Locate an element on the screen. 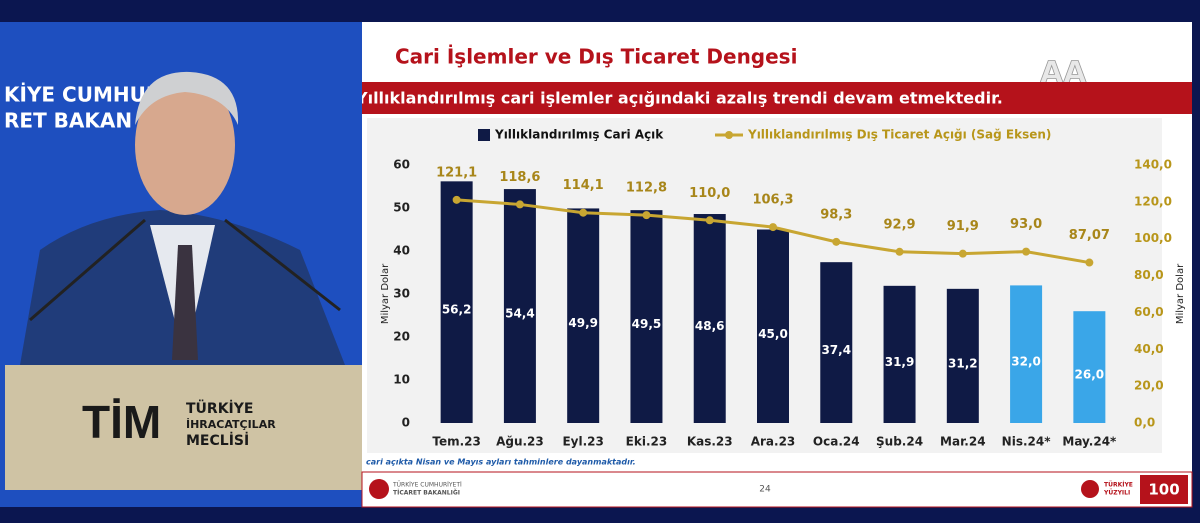 The width and height of the screenshot is (1200, 523). line-value-label: 110,0 is located at coordinates (709, 193).